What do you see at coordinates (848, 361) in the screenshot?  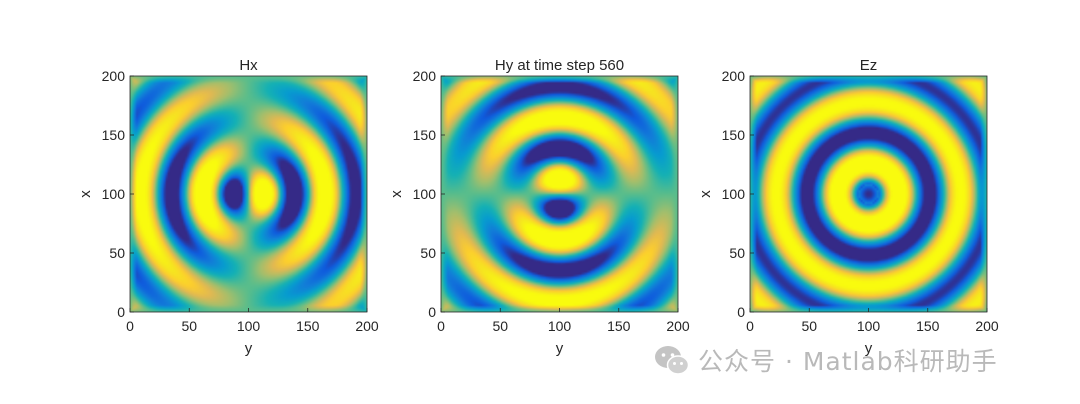 I see `watermark-text: 公众号 · Matlab科研助手` at bounding box center [848, 361].